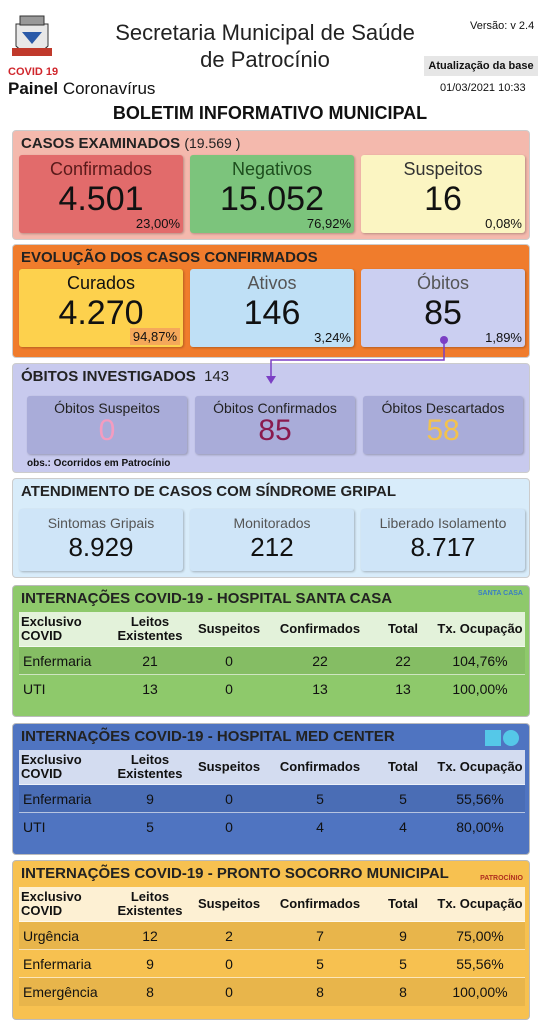 The image size is (540, 1024). Describe the element at coordinates (272, 283) in the screenshot. I see `card-label: Ativos` at that location.